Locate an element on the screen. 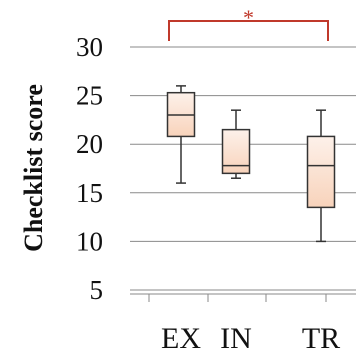 This screenshot has height=361, width=356. x-category-label: TR is located at coordinates (321, 338).